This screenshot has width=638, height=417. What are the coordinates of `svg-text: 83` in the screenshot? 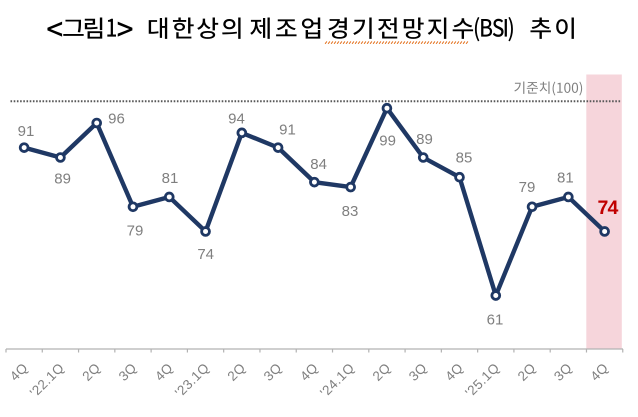 It's located at (350, 211).